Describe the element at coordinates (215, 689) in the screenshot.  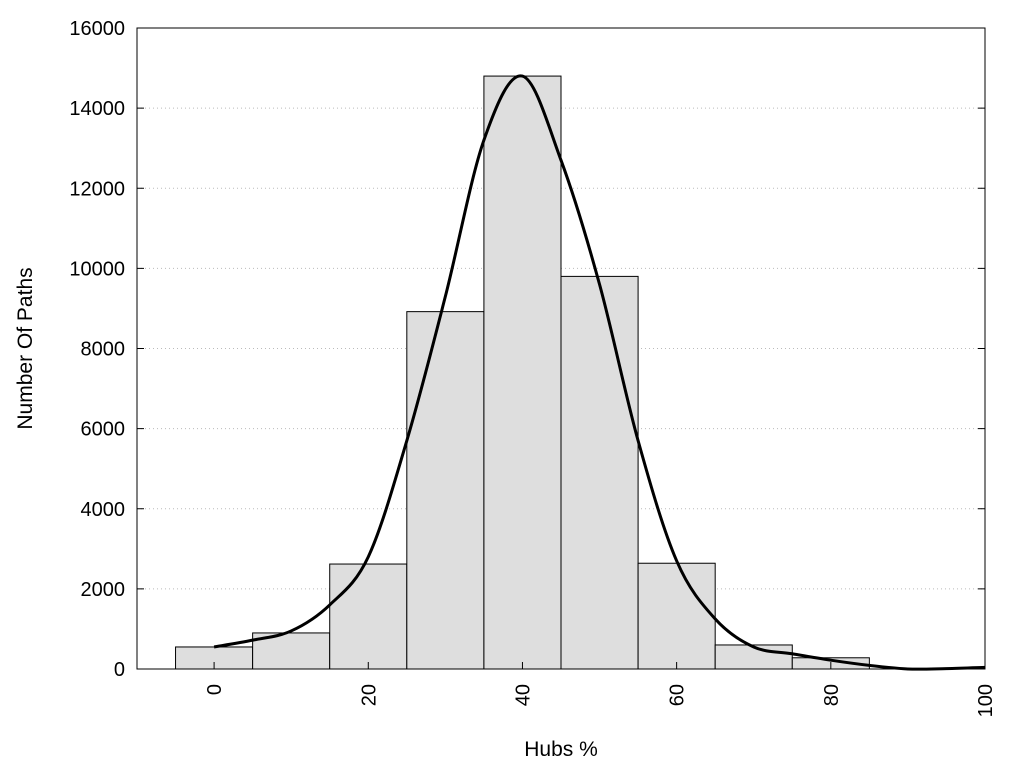
I see `x-tick-label: 0` at that location.